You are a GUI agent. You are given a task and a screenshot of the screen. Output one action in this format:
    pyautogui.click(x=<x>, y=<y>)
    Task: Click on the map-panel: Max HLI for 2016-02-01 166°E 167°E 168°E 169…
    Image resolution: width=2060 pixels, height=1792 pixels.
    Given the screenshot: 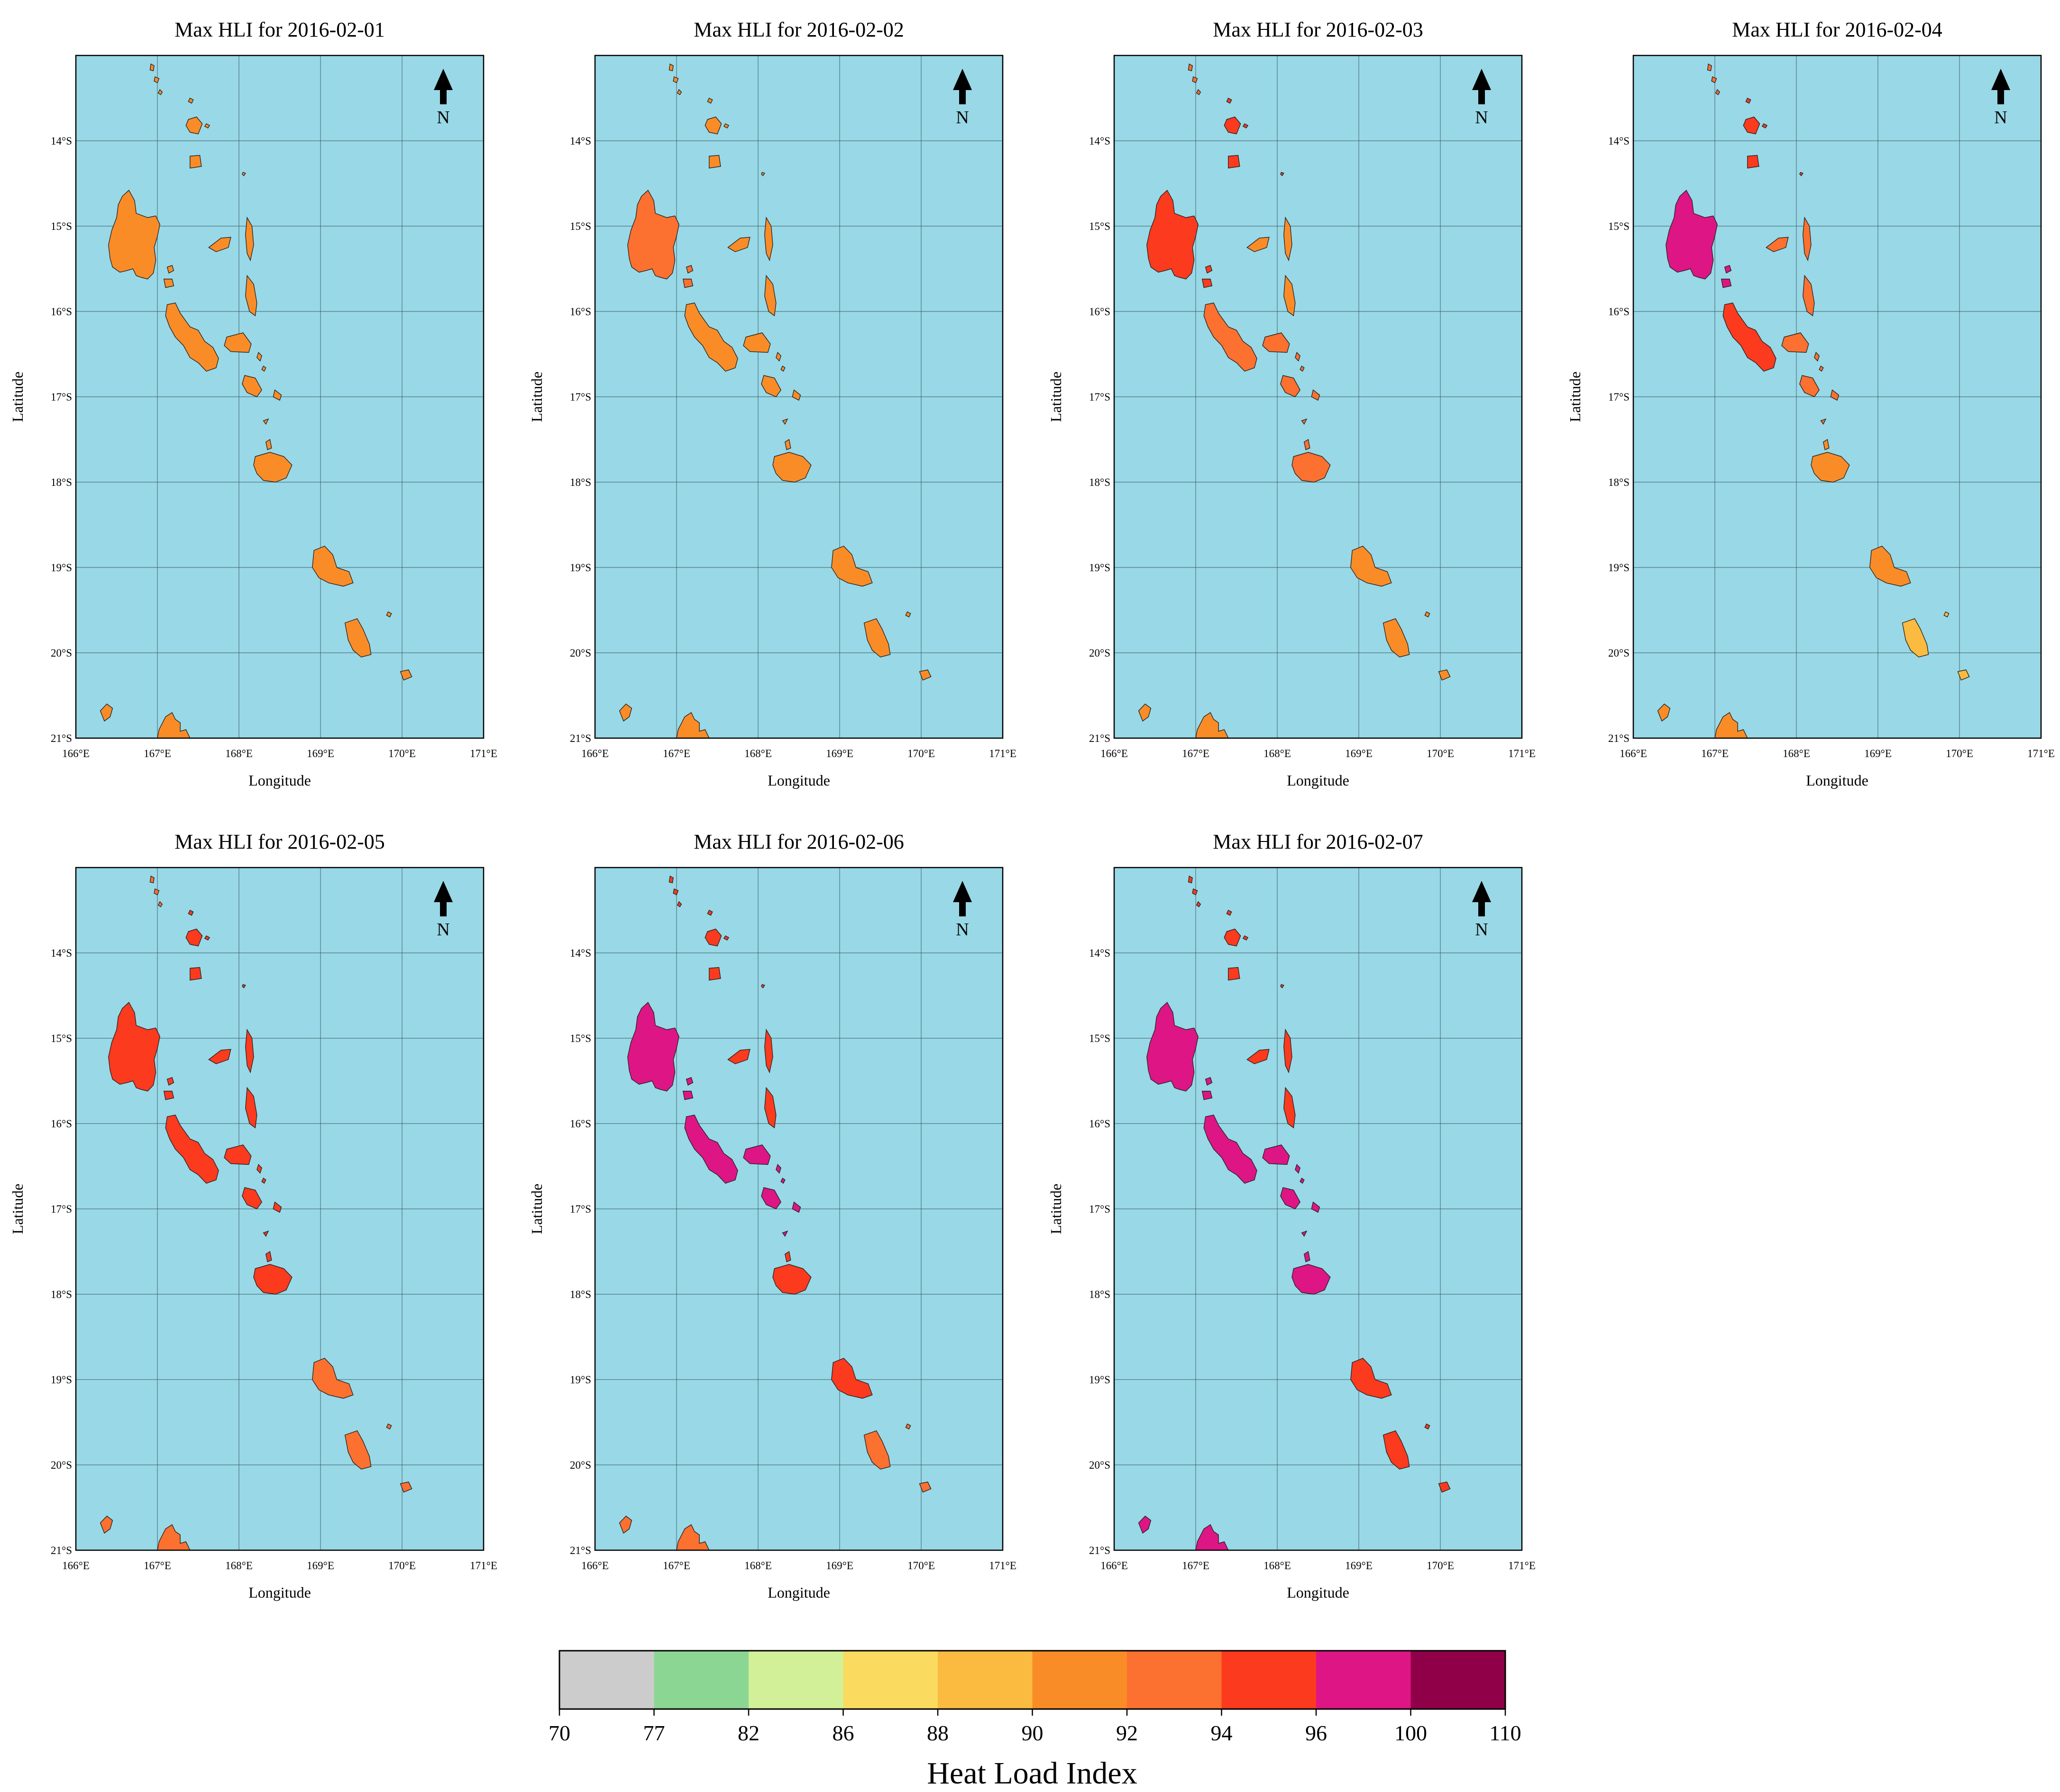 What is the action you would take?
    pyautogui.click(x=253, y=403)
    